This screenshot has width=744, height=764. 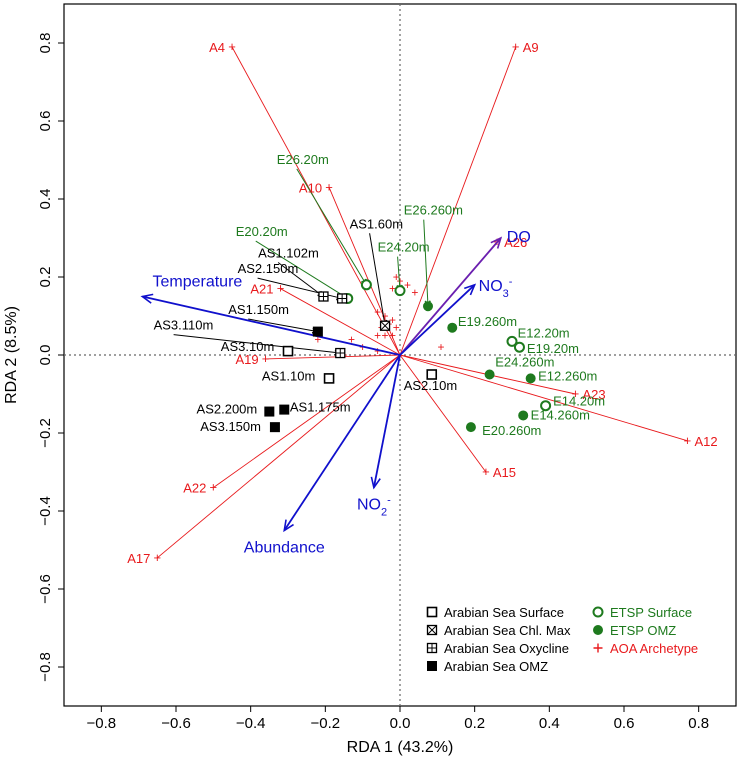 I want to click on sample-e24-260m-label: E24.260m, so click(x=524, y=362).